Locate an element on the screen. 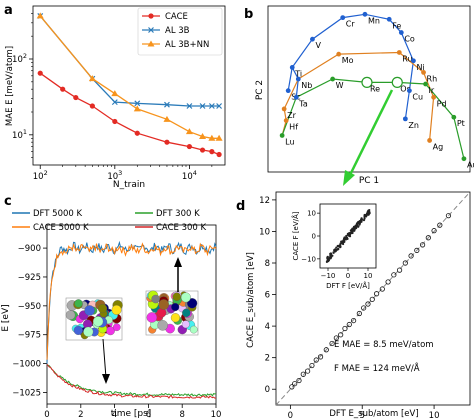 The image size is (474, 420). panel-d-xtick-label: 0 is located at coordinates (290, 415).